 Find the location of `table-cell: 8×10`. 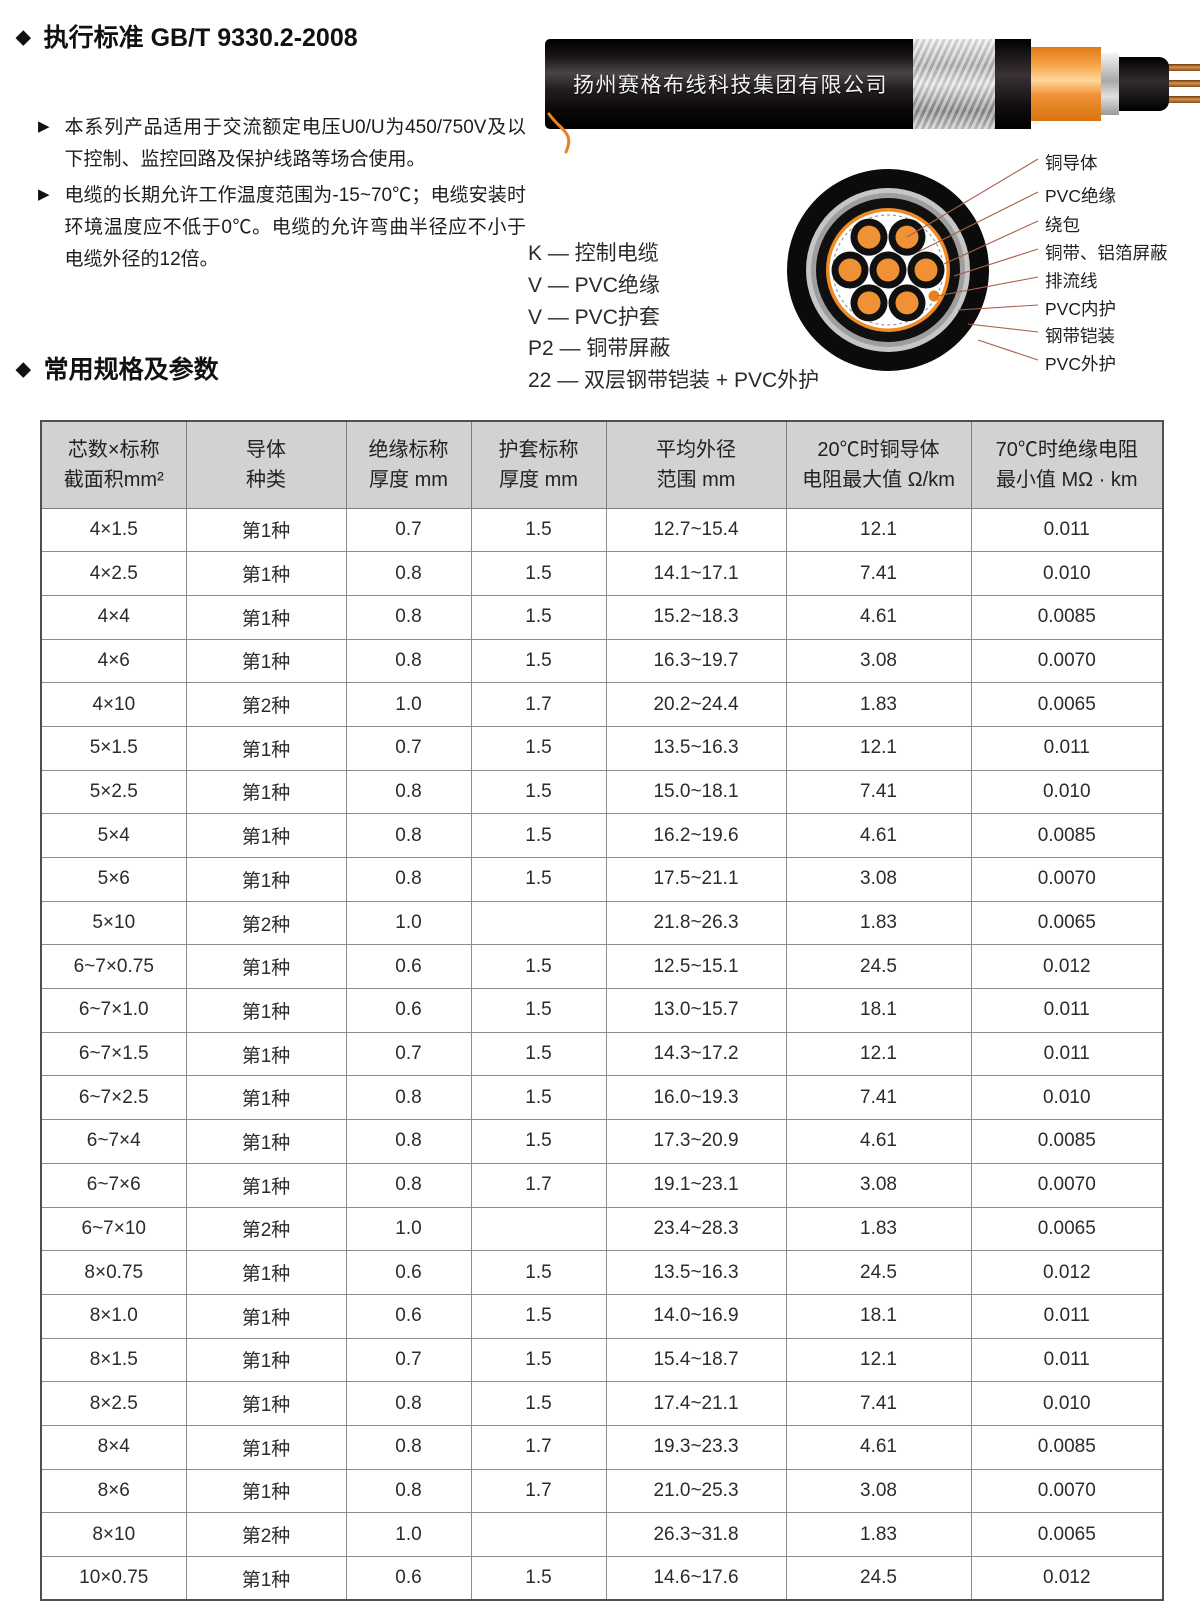

table-cell: 8×10 is located at coordinates (113, 1534).